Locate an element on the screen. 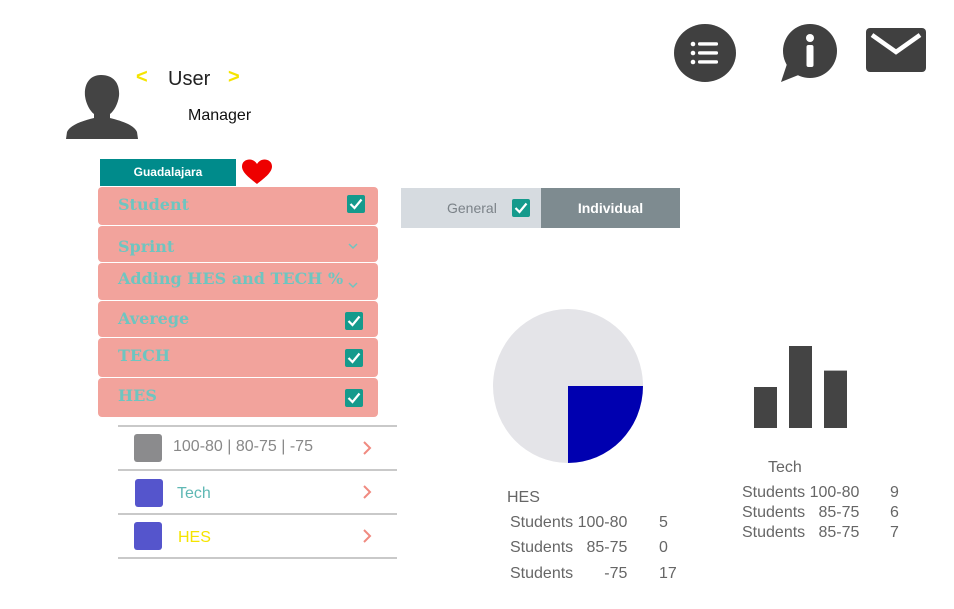  hes-row-label: Students 85-75 is located at coordinates (569, 547).